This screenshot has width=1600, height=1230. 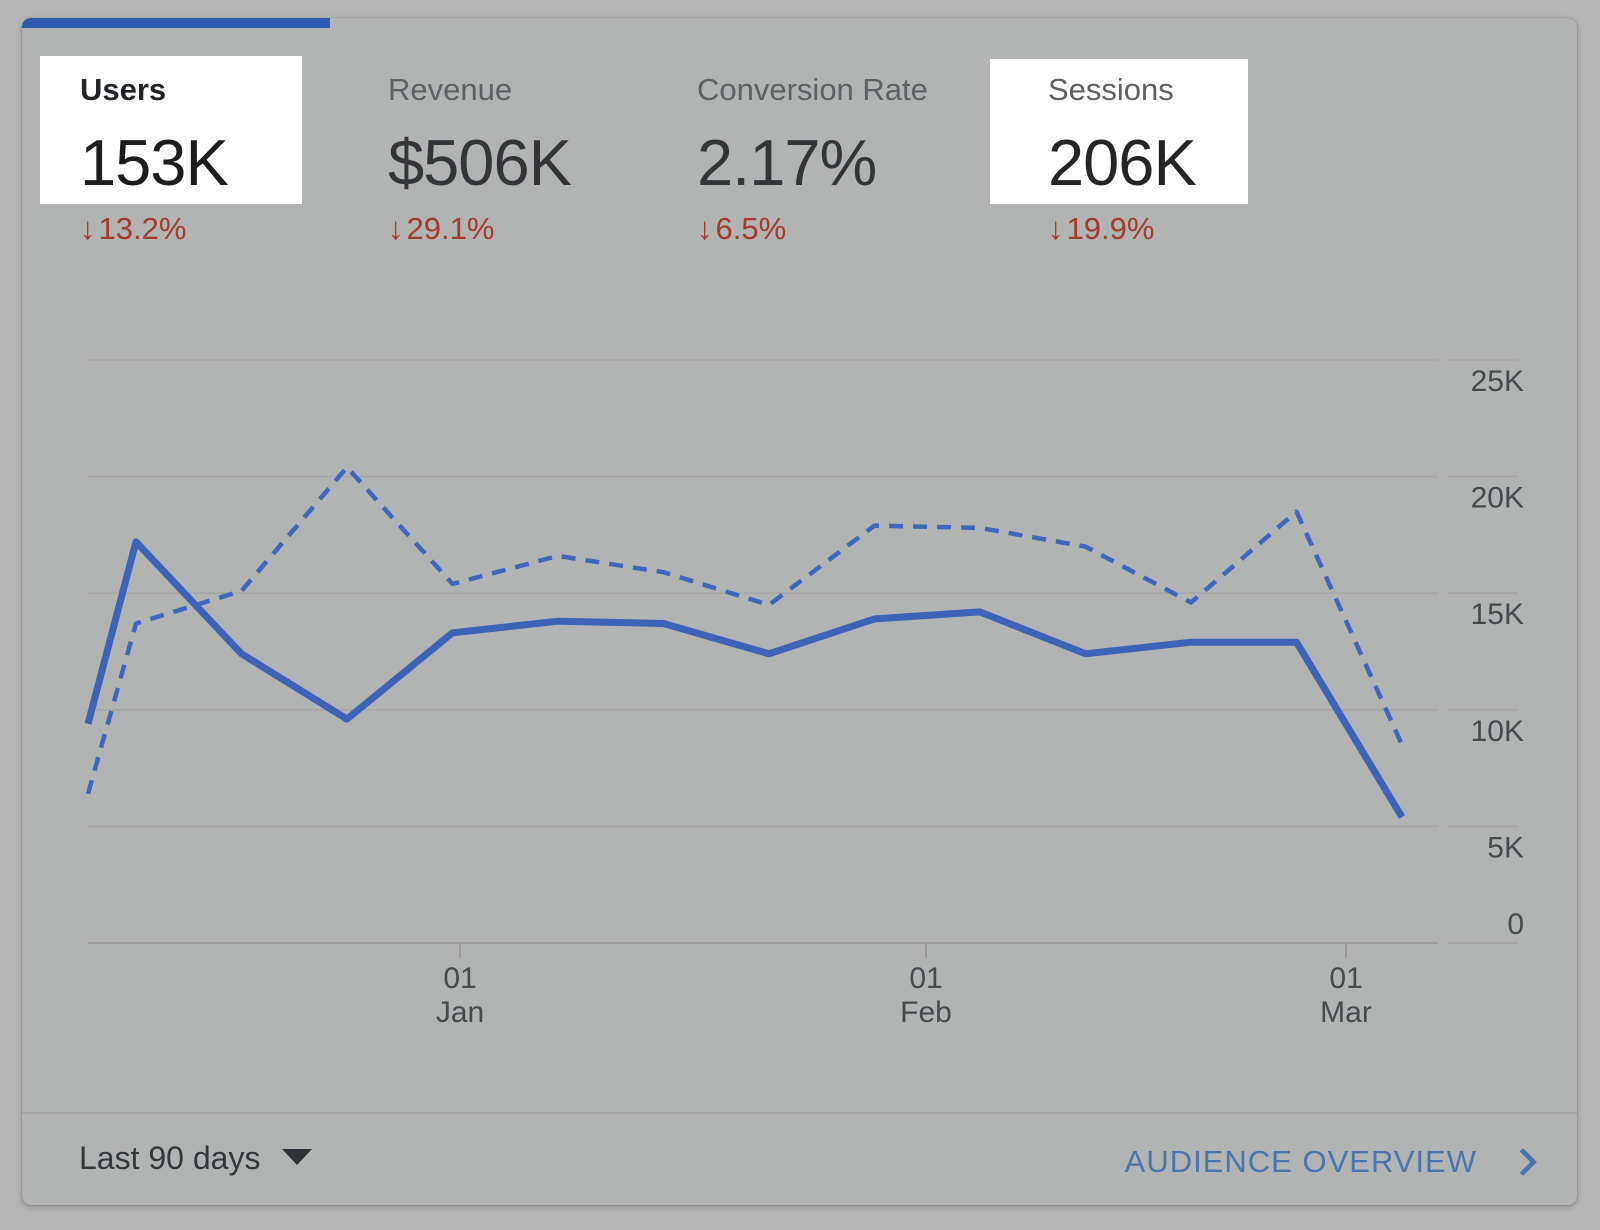 What do you see at coordinates (170, 1158) in the screenshot?
I see `date-range-label: Last 90 days` at bounding box center [170, 1158].